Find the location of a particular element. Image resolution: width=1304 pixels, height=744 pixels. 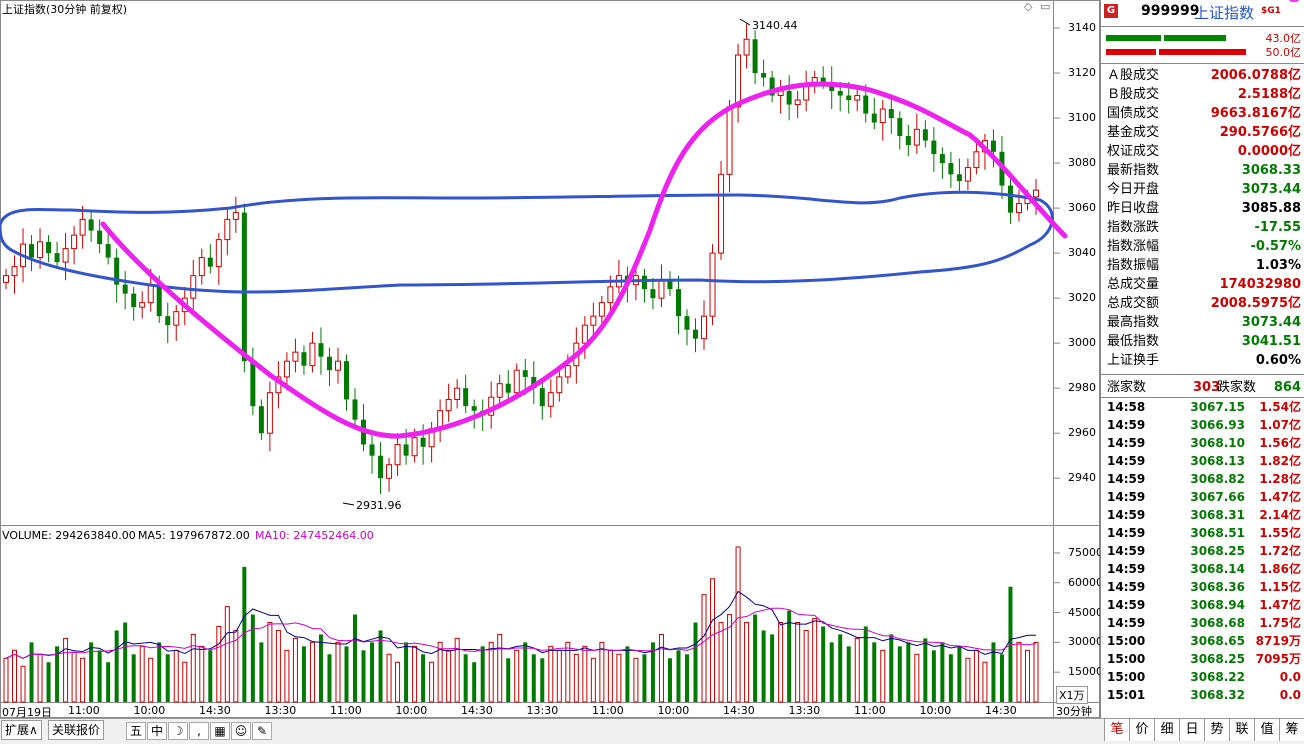

tick-price: 3068.68 is located at coordinates (1217, 623).